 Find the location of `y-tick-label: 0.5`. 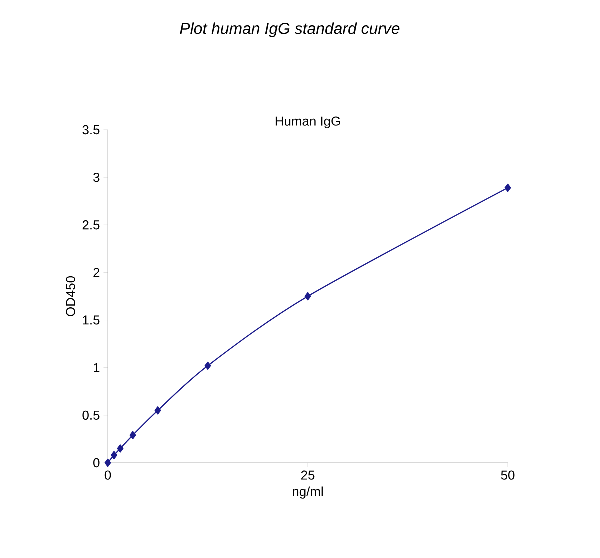

y-tick-label: 0.5 is located at coordinates (91, 415).